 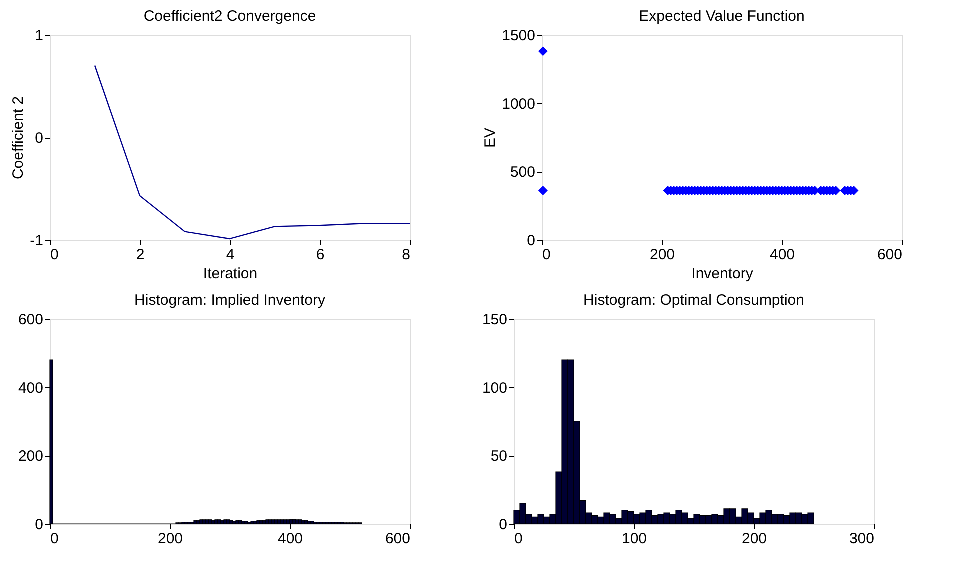 What do you see at coordinates (495, 320) in the screenshot?
I see `y-tick-label: 150` at bounding box center [495, 320].